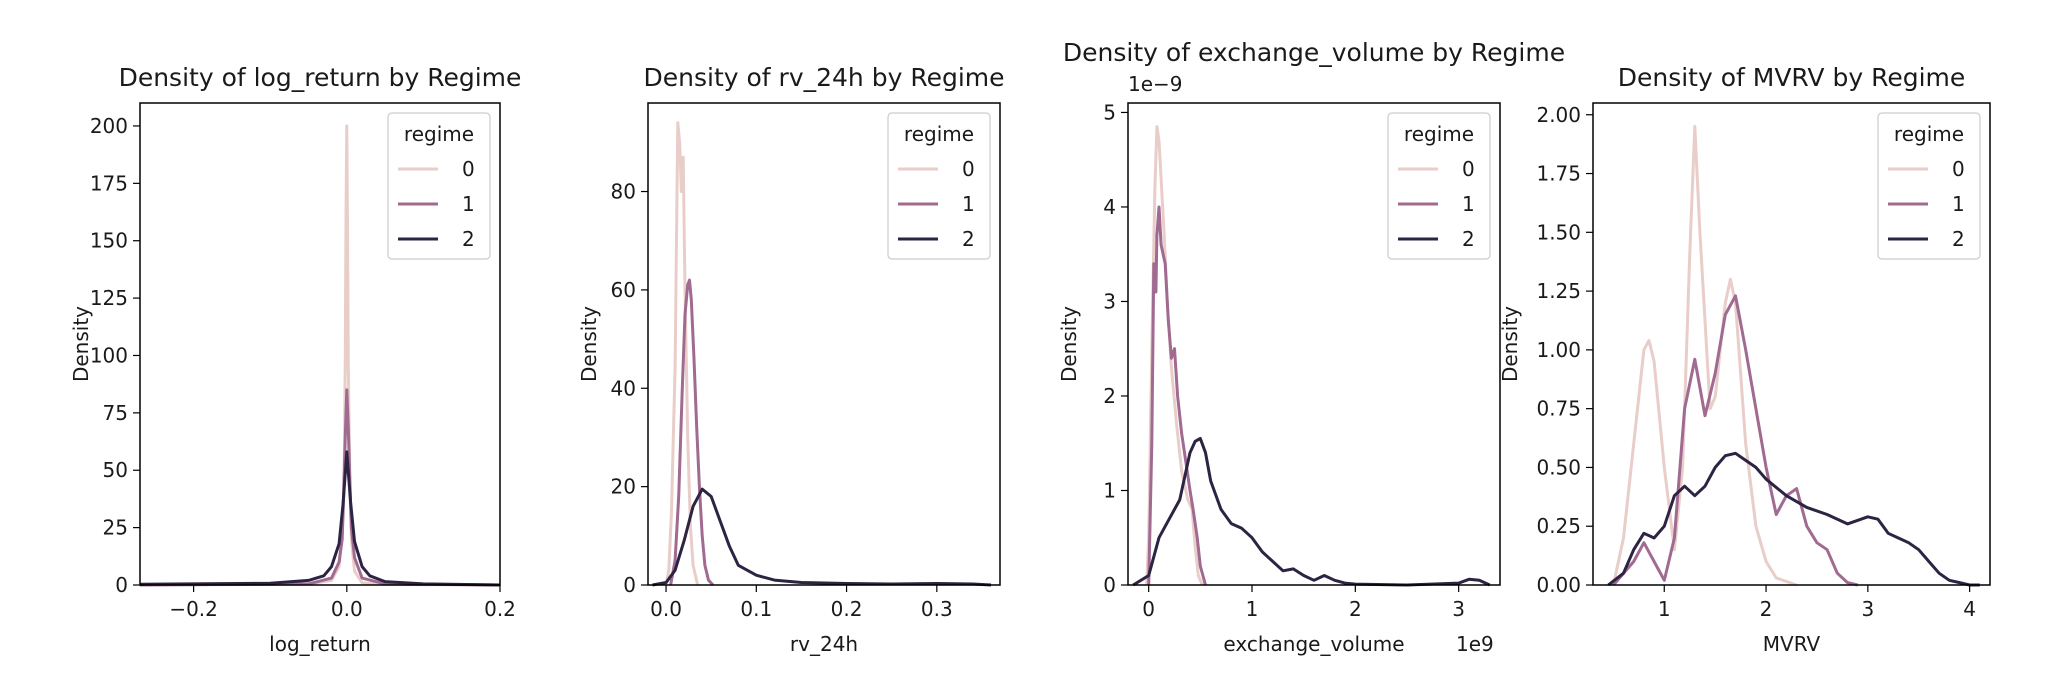  I want to click on y-tick-label: 125, so click(109, 298).